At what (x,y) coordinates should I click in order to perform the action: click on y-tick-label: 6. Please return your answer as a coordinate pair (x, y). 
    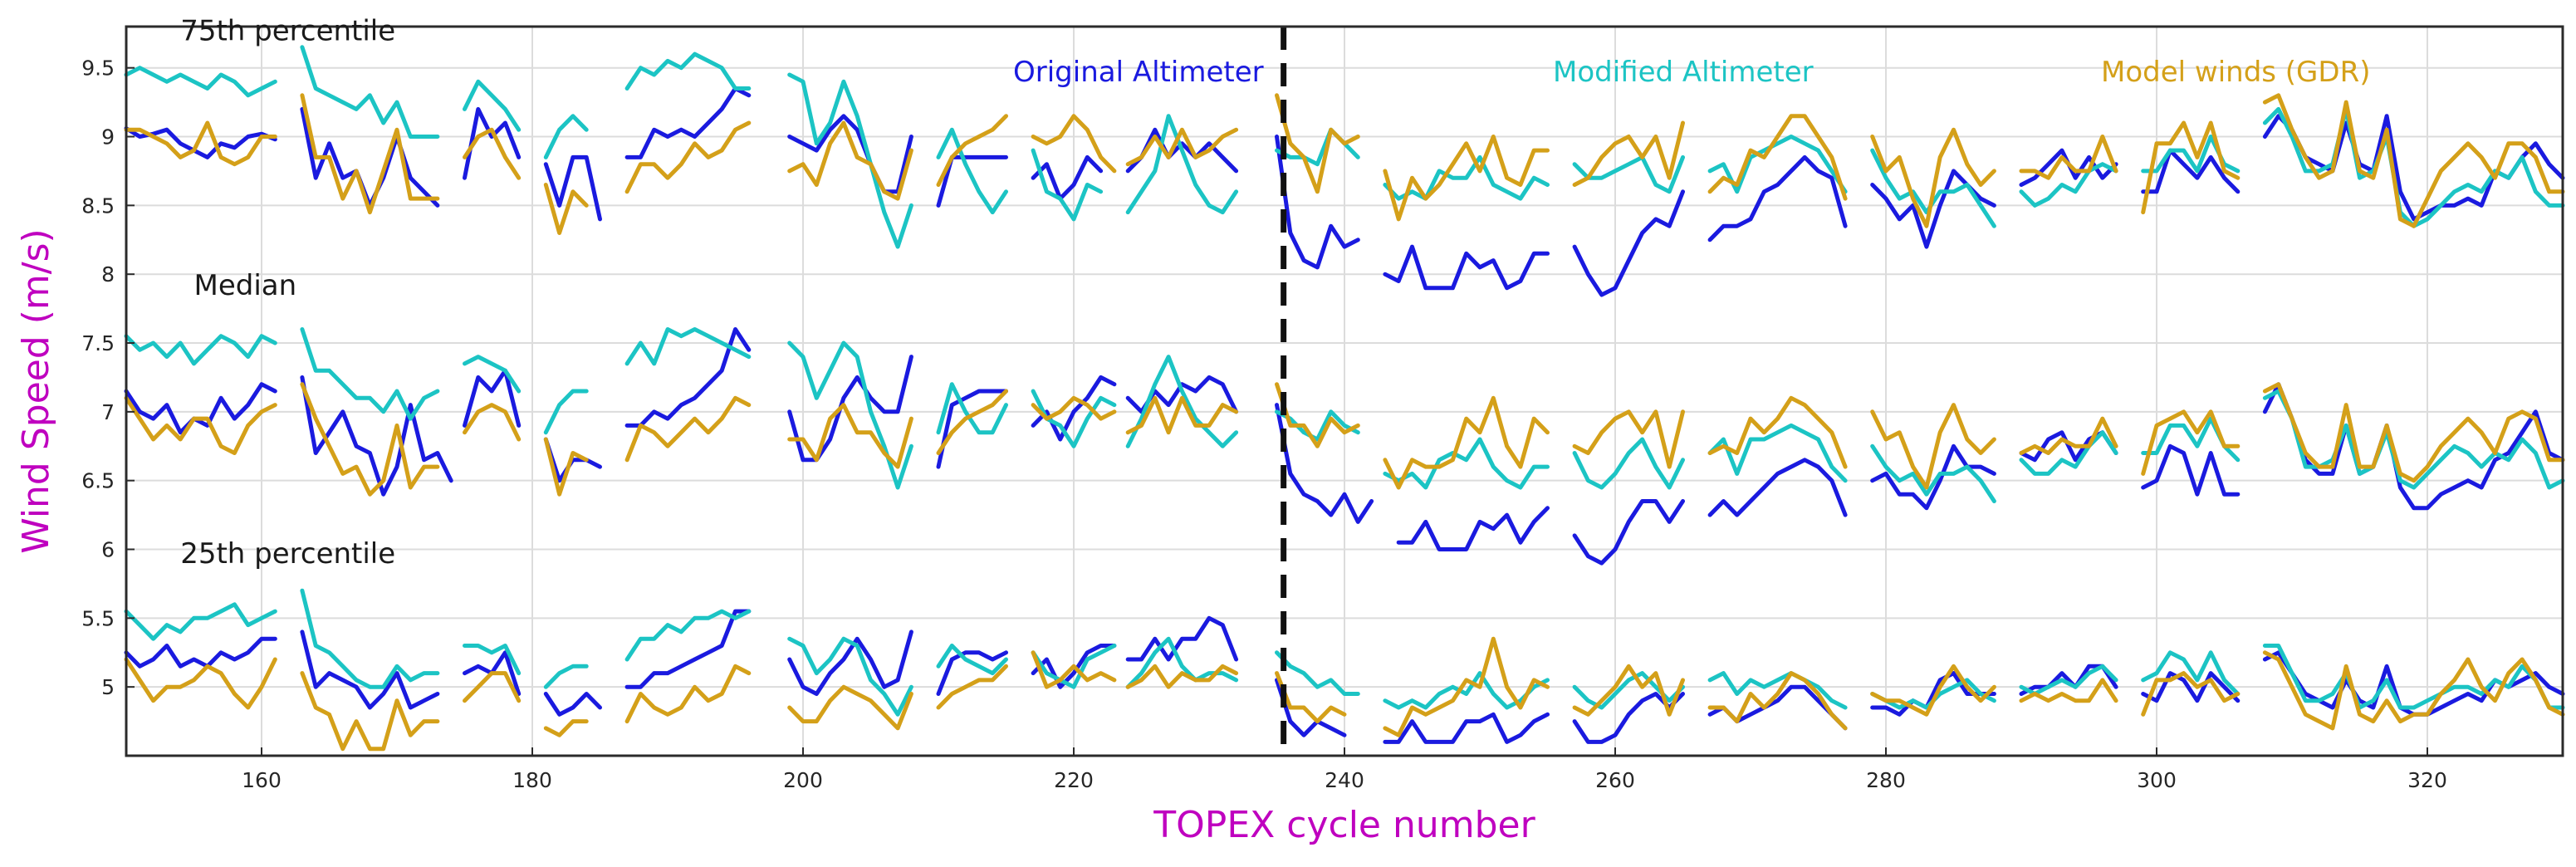
    Looking at the image, I should click on (108, 550).